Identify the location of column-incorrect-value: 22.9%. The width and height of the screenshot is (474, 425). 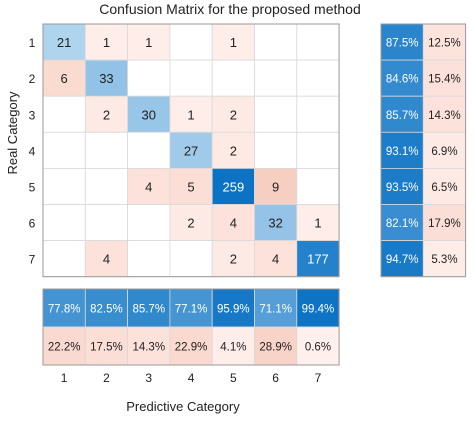
(191, 348).